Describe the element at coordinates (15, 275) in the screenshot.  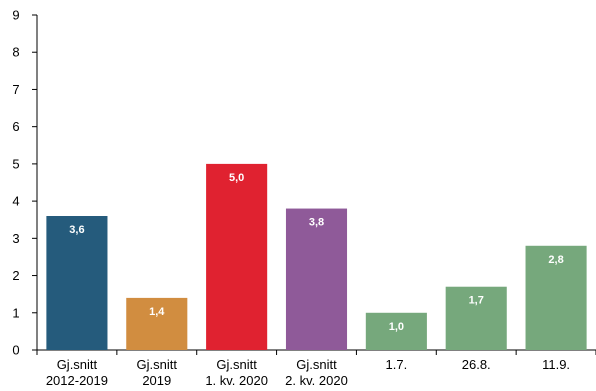
I see `y-tick-label: 2` at that location.